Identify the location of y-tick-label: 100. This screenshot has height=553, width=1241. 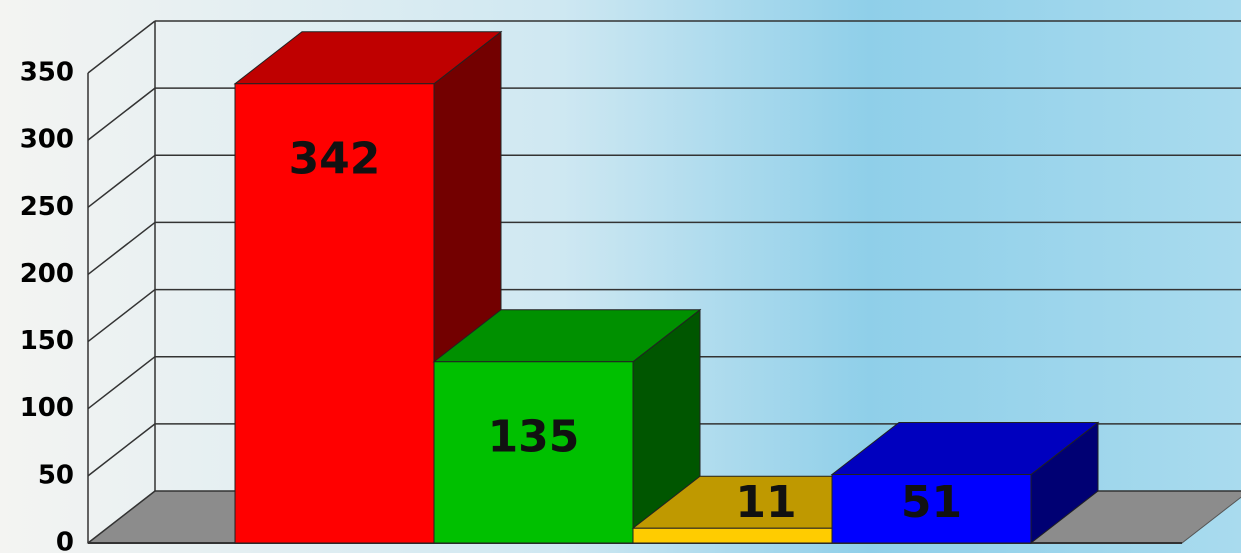
(47, 408).